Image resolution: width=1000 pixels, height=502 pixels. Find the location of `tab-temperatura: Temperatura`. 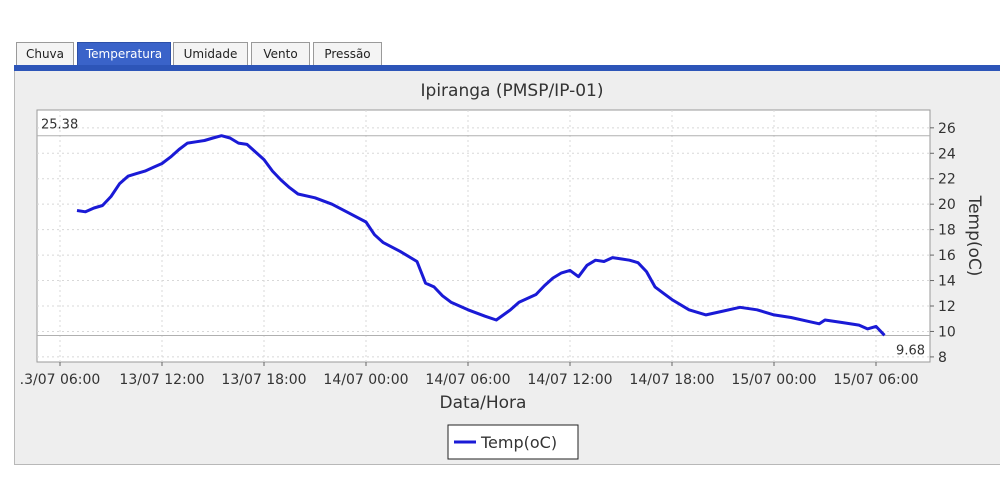

tab-temperatura: Temperatura is located at coordinates (124, 53).